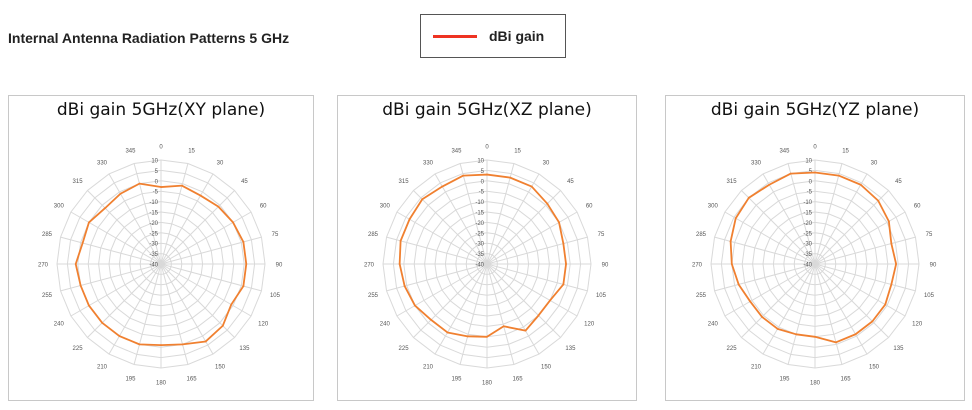 This screenshot has height=410, width=972. I want to click on angle-tick-label: 120, so click(917, 325).